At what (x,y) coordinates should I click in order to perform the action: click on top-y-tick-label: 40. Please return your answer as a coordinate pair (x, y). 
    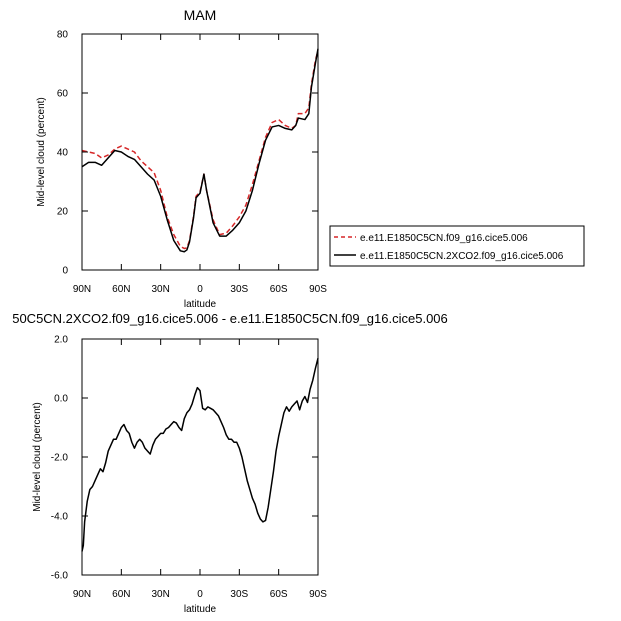
    Looking at the image, I should click on (63, 153).